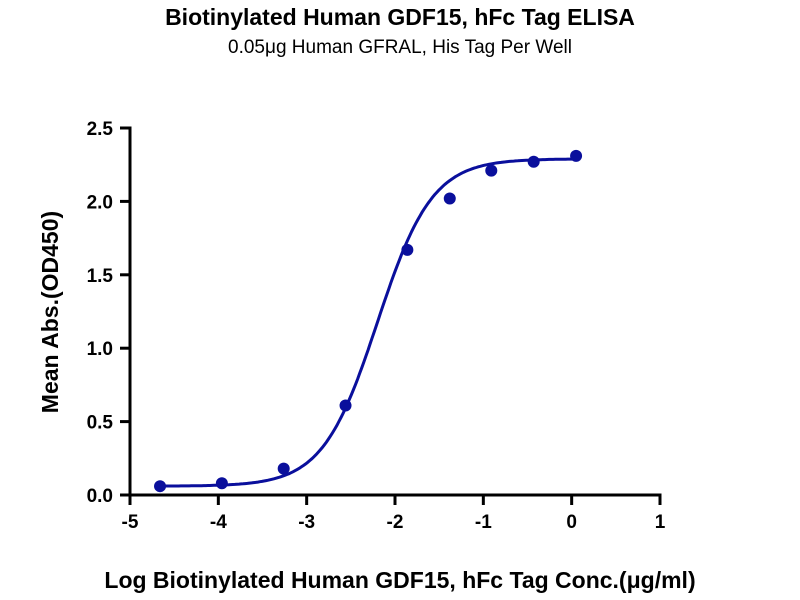 The height and width of the screenshot is (600, 800). Describe the element at coordinates (483, 522) in the screenshot. I see `x-tick-label: -1` at that location.